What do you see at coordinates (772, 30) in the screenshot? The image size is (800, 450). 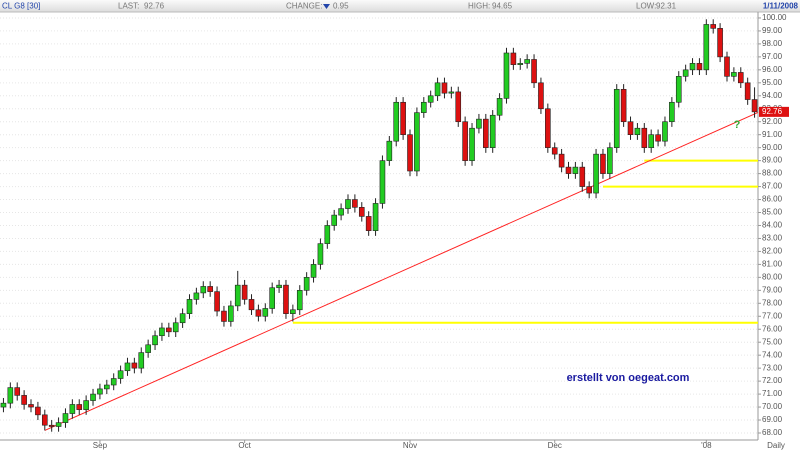 I see `y-tick-label: 99.00` at bounding box center [772, 30].